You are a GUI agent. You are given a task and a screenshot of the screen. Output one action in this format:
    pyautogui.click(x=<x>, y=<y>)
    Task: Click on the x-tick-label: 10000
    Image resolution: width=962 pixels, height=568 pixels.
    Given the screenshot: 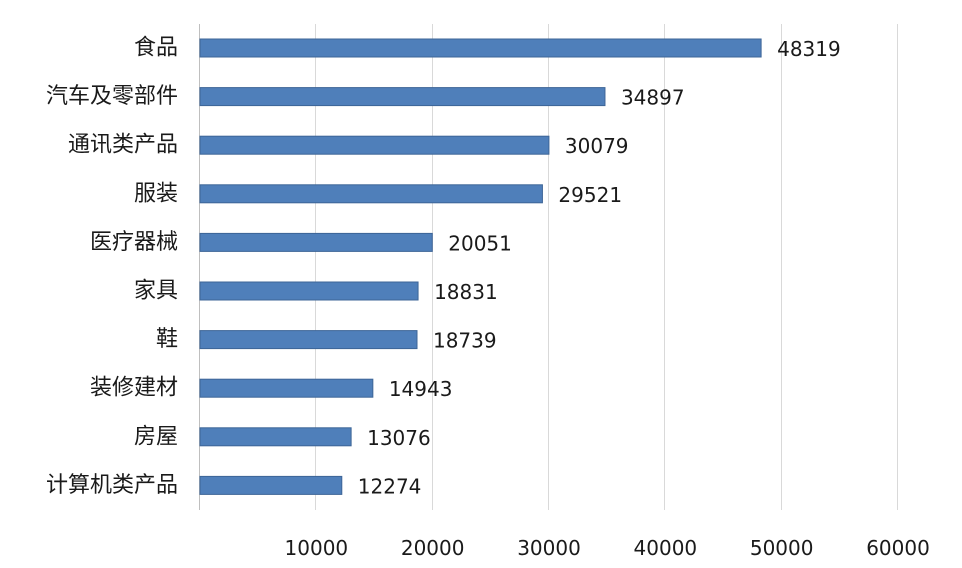 What is the action you would take?
    pyautogui.click(x=317, y=548)
    